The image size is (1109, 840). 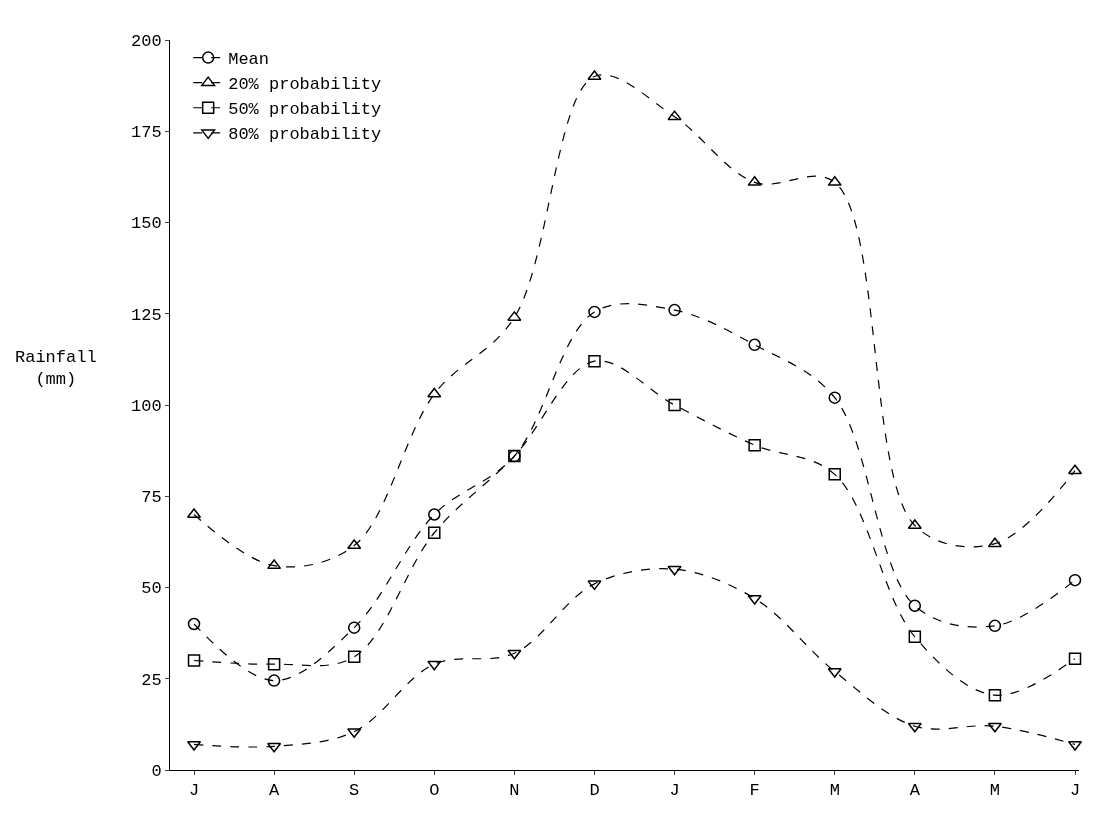 What do you see at coordinates (305, 135) in the screenshot?
I see `legend-label: 80% probability` at bounding box center [305, 135].